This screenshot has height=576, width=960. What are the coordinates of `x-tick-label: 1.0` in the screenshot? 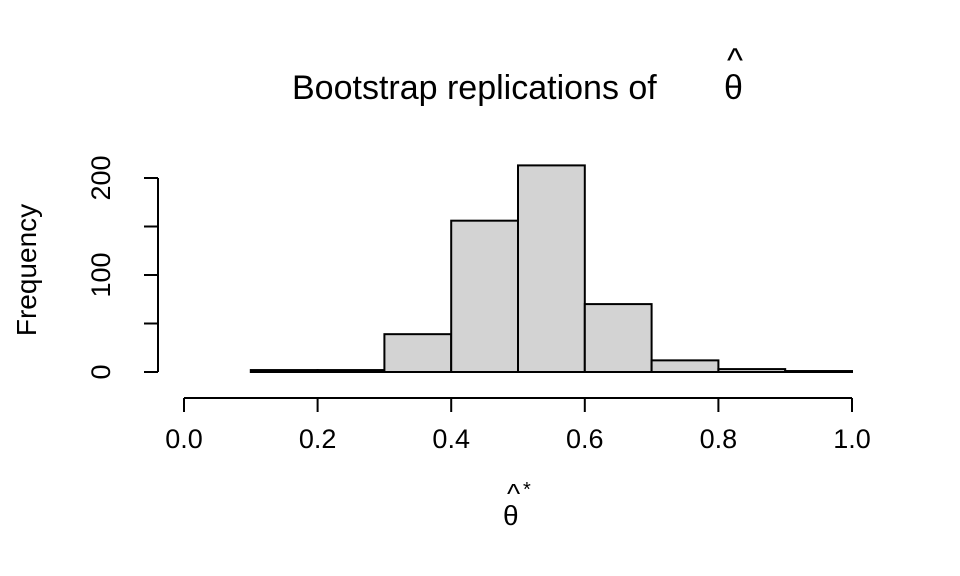 It's located at (852, 439).